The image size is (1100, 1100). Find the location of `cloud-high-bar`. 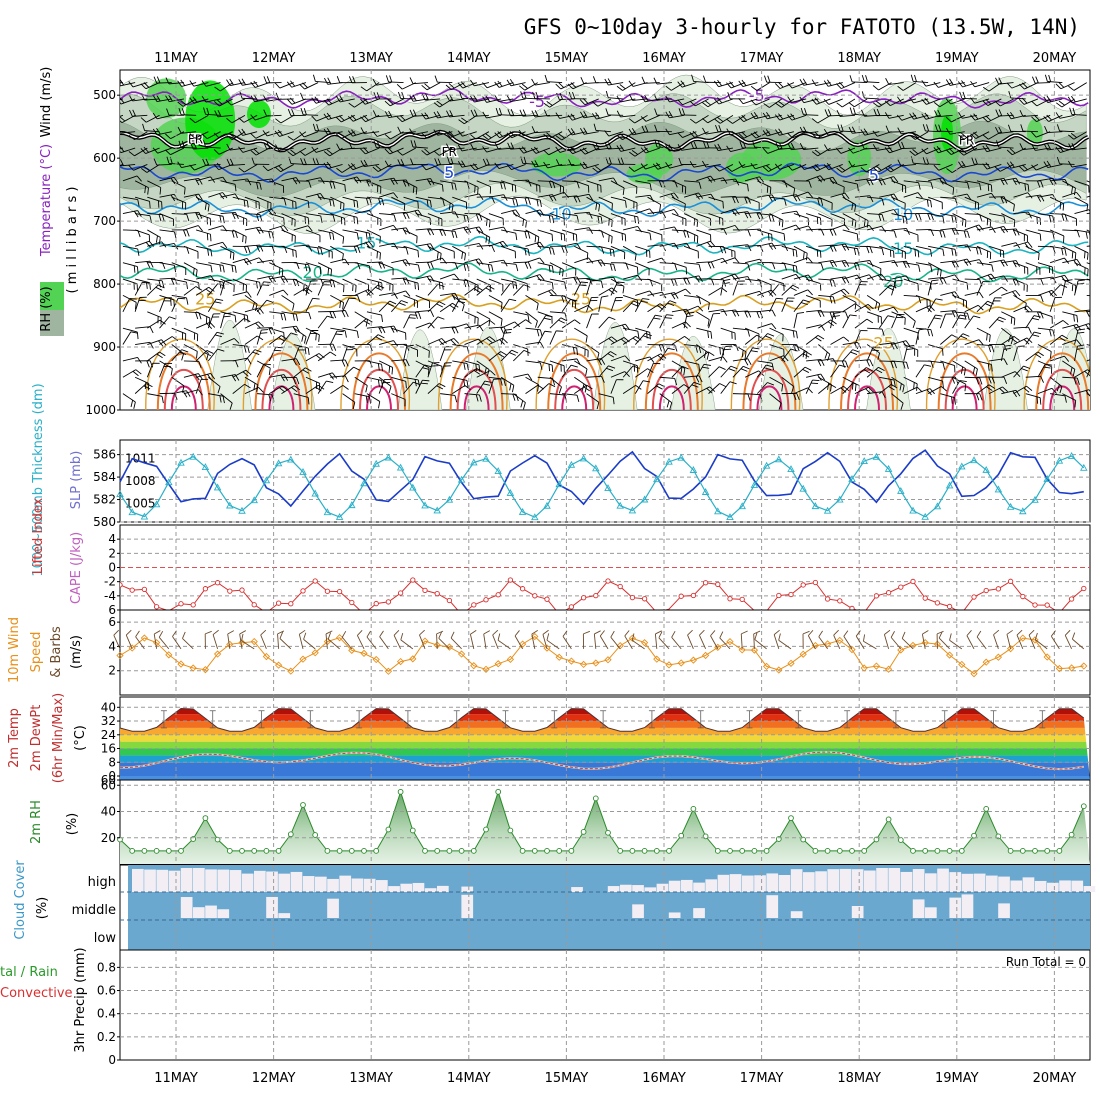

cloud-high-bar is located at coordinates (321, 884).